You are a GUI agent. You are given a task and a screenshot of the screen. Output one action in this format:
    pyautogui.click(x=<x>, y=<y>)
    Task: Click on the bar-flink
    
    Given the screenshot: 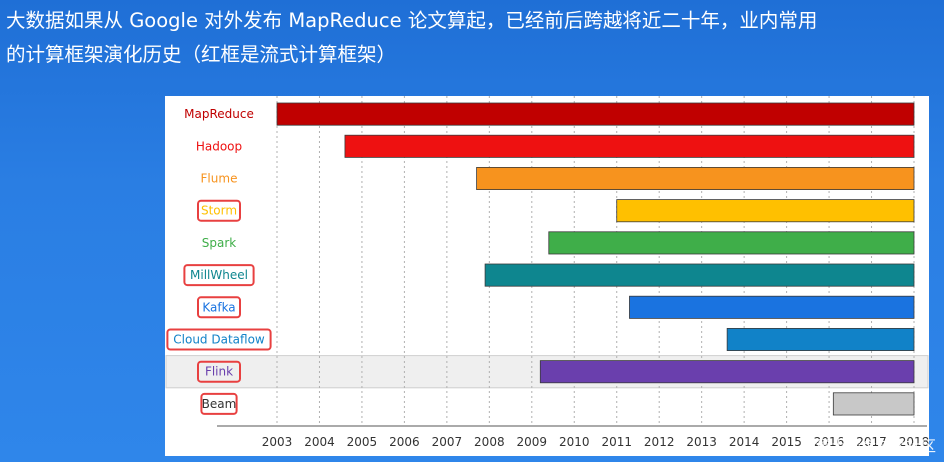 What is the action you would take?
    pyautogui.click(x=727, y=372)
    